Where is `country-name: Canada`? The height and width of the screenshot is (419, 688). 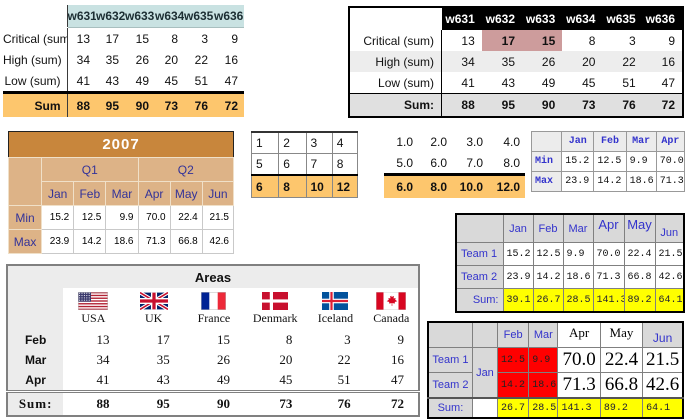 country-name: Canada is located at coordinates (391, 318).